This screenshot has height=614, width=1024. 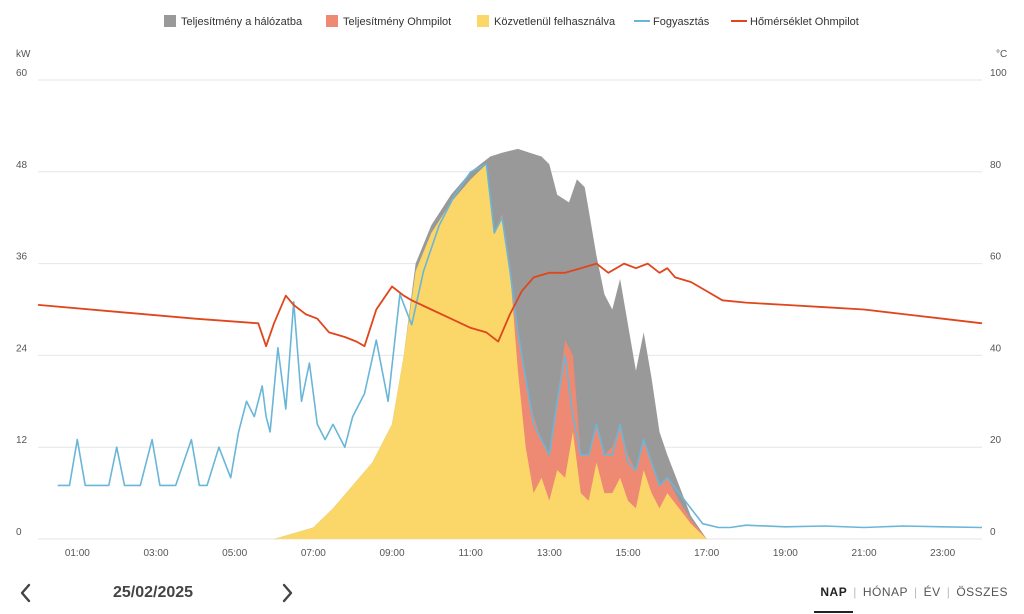 What do you see at coordinates (996, 257) in the screenshot?
I see `right-axis-tick-label: 60` at bounding box center [996, 257].